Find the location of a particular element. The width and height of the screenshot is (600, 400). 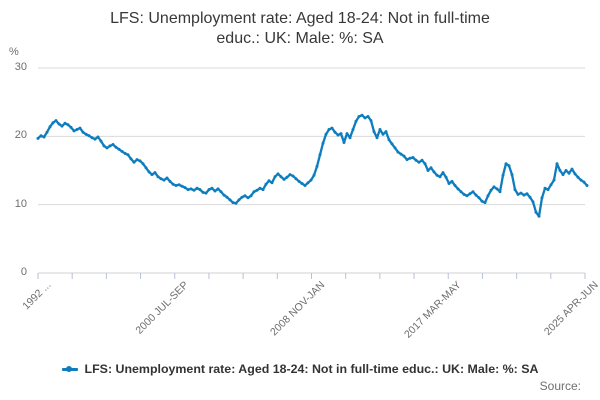

y-tick-label-30: 30 is located at coordinates (20, 67).